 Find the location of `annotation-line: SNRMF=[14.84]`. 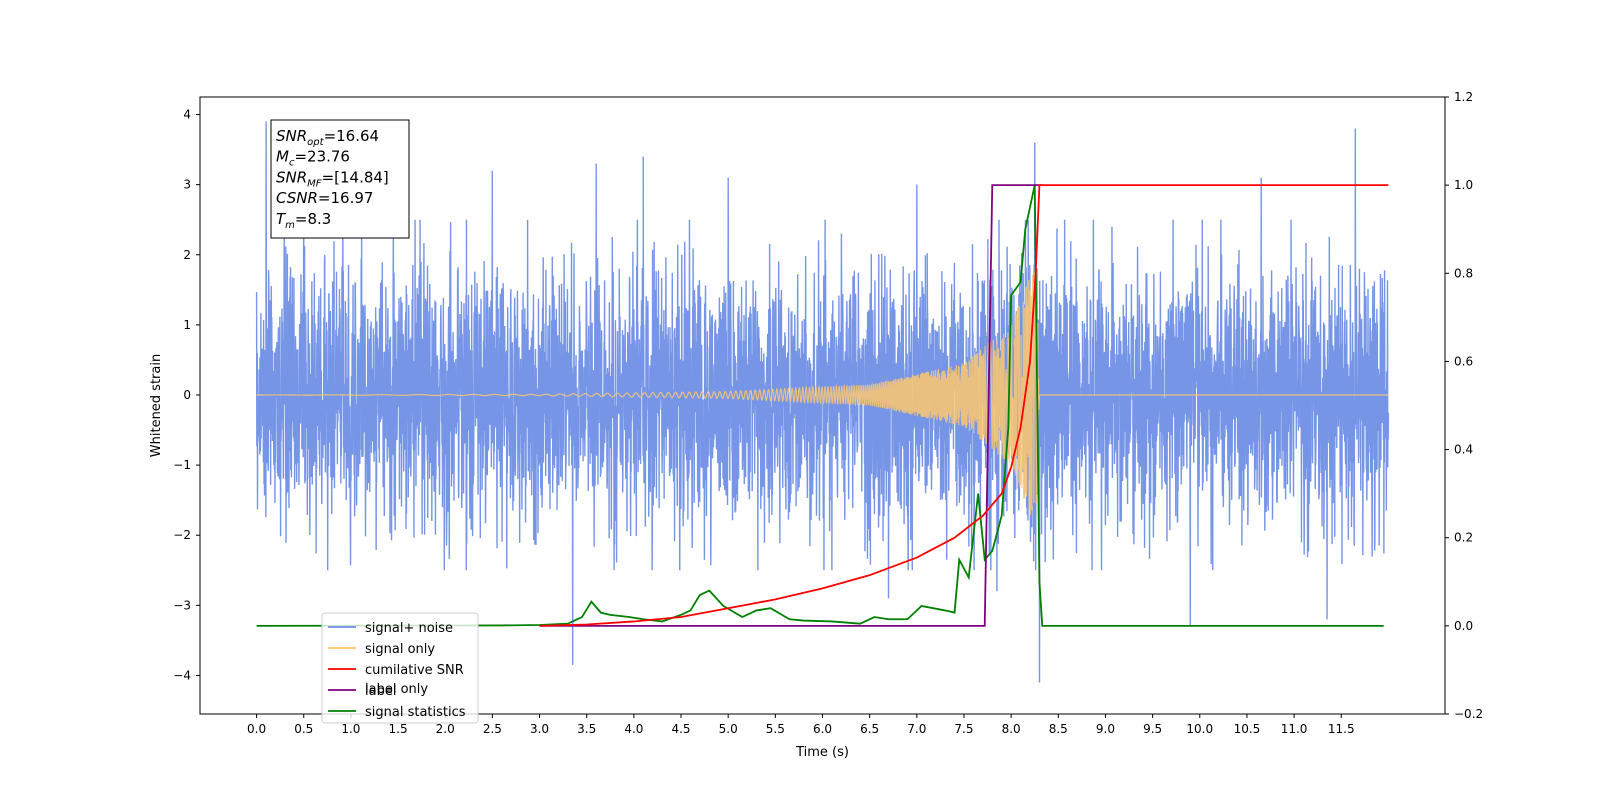

annotation-line: SNRMF=[14.84] is located at coordinates (332, 178).